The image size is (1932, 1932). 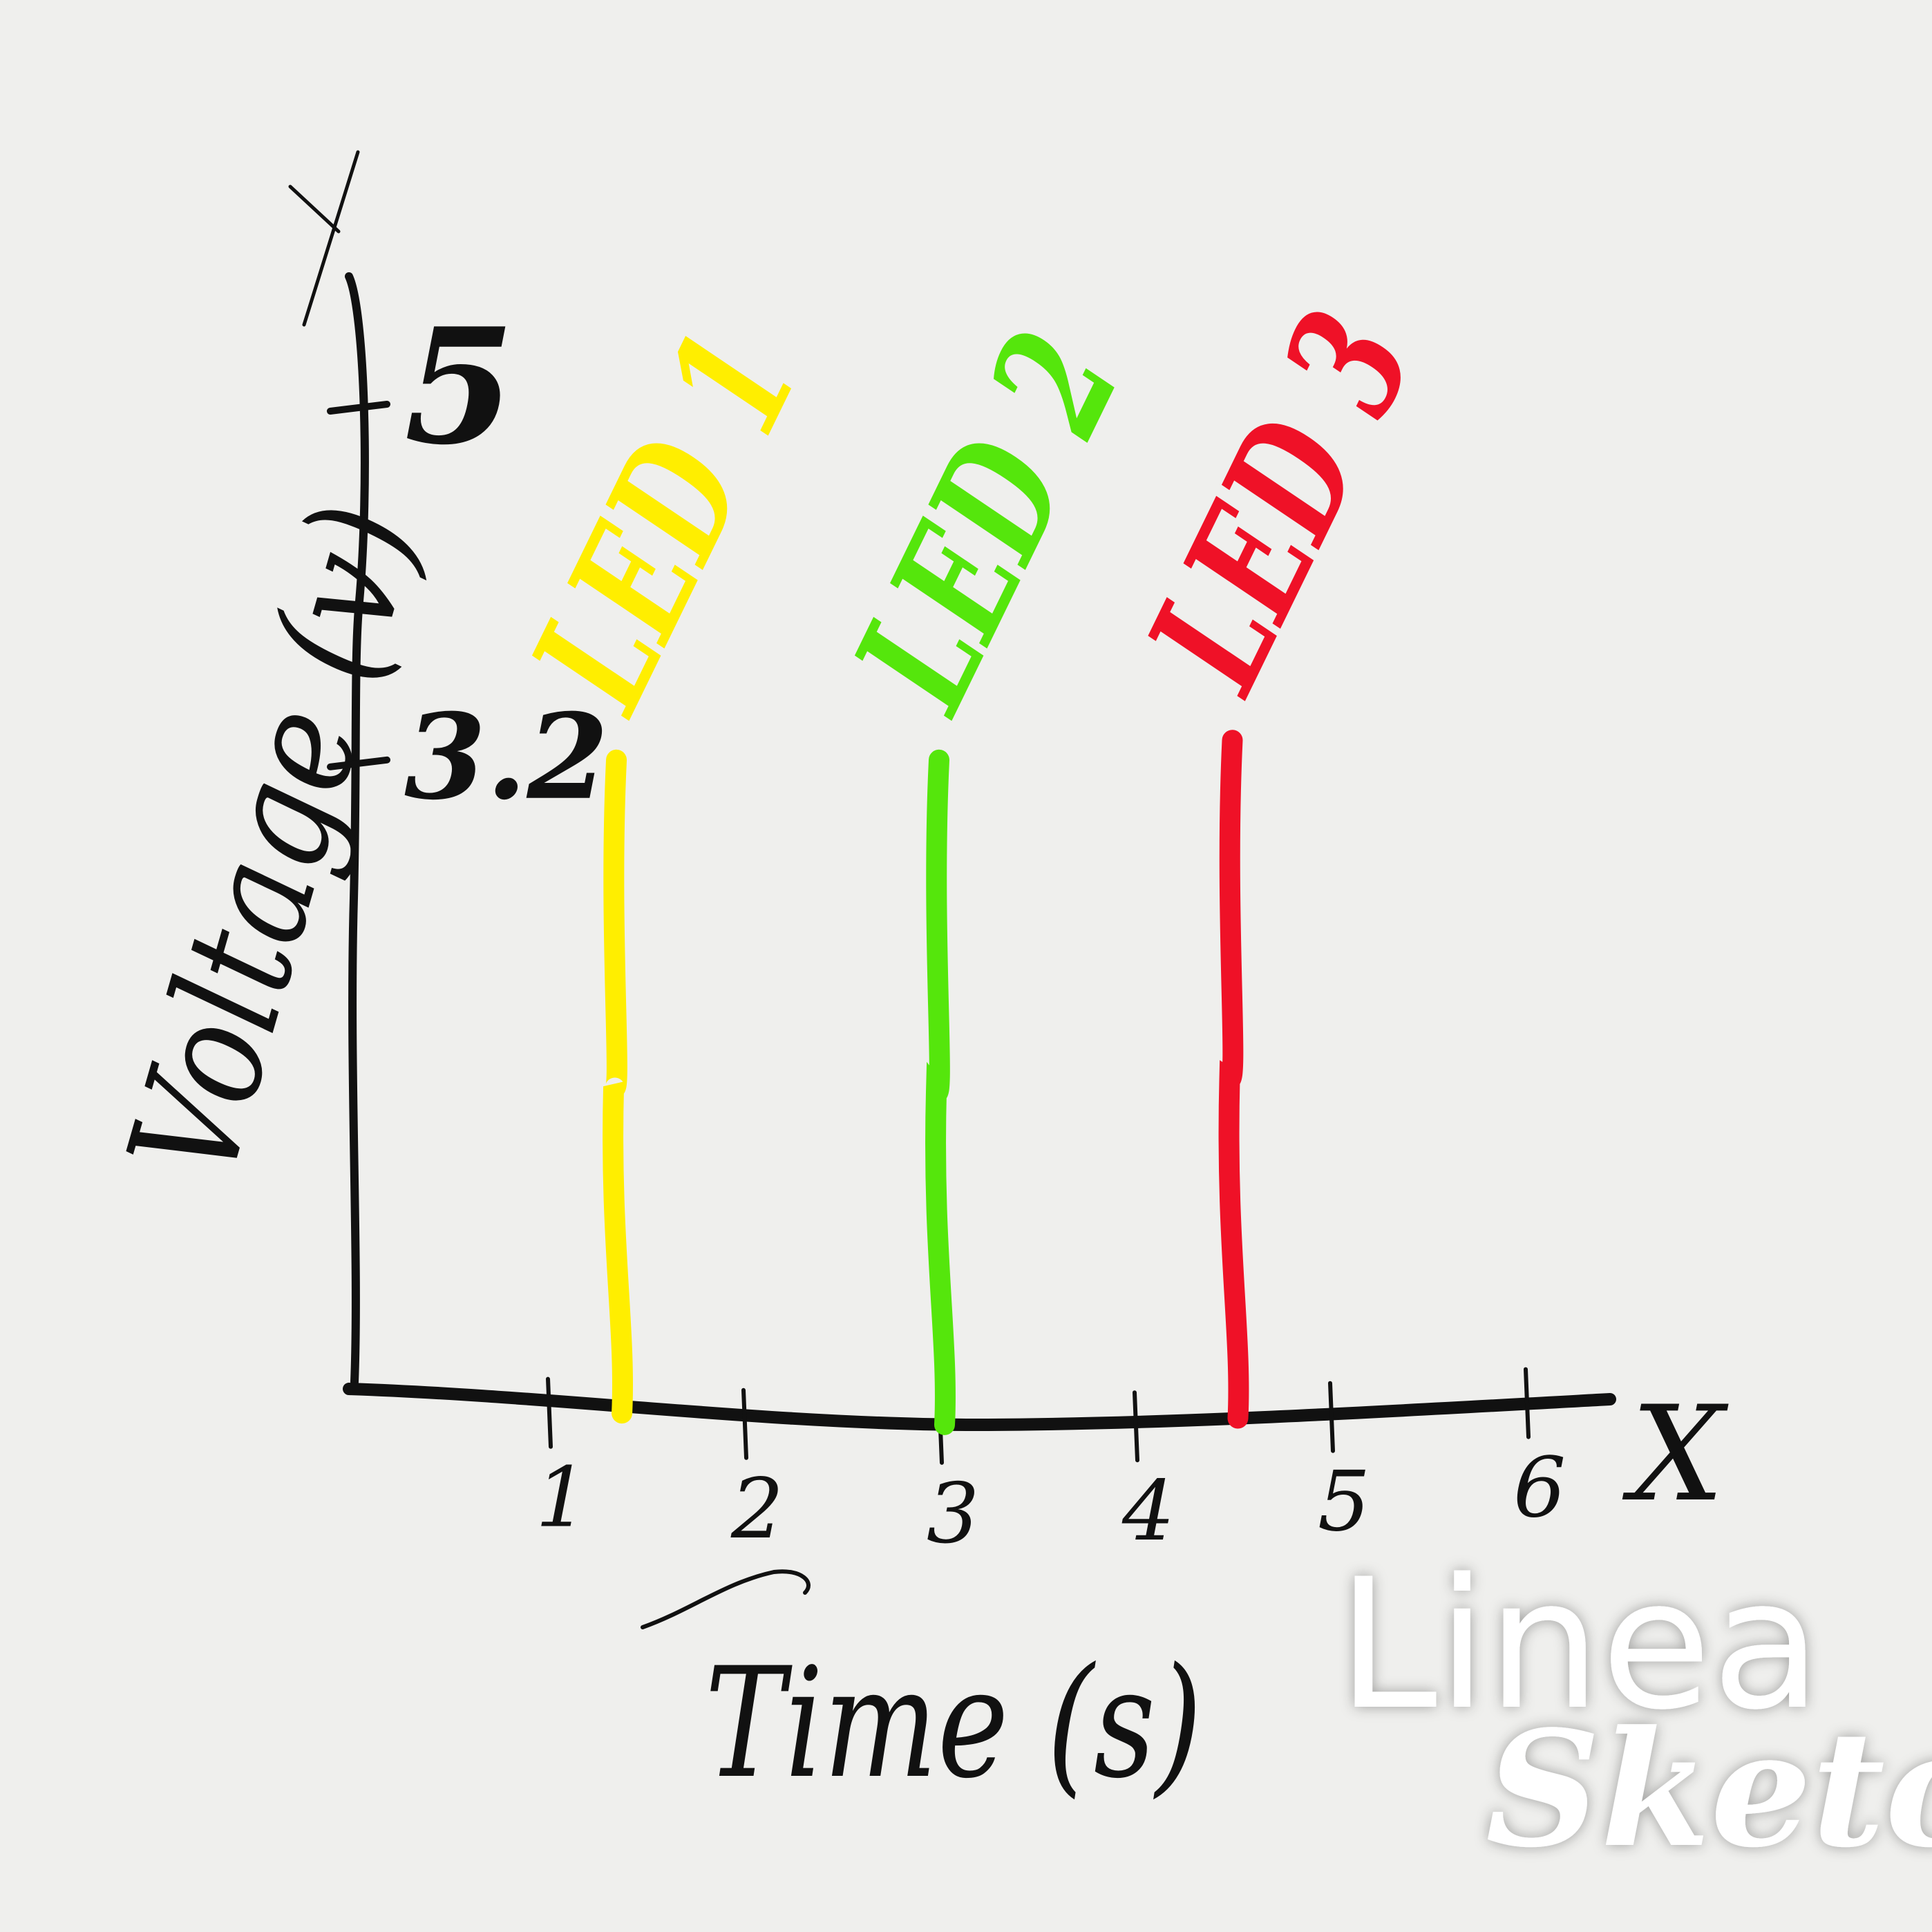 I want to click on y-tick-label-5: 5, so click(x=459, y=387).